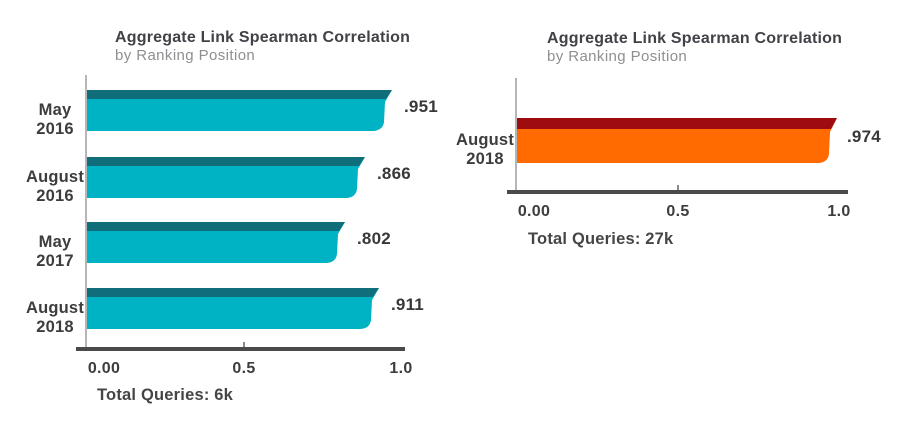 The height and width of the screenshot is (447, 900). What do you see at coordinates (55, 186) in the screenshot?
I see `category-label-august-2016: August 2016` at bounding box center [55, 186].